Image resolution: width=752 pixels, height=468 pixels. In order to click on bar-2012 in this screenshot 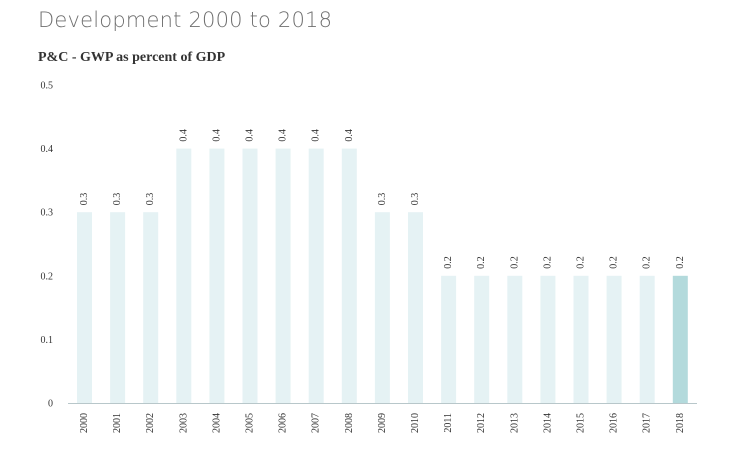, I will do `click(482, 339)`.